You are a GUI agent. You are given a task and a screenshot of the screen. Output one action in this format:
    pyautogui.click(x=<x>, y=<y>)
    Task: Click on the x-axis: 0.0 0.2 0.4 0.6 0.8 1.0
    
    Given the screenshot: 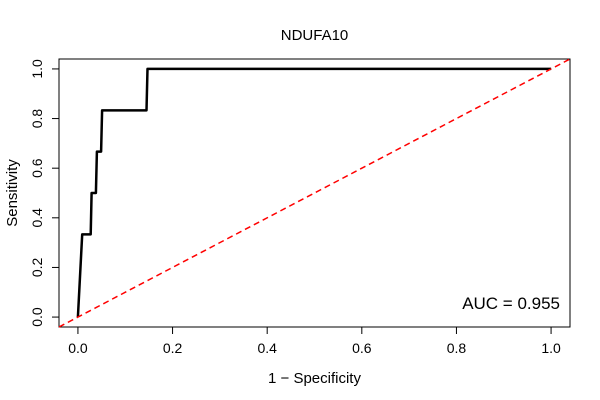 What is the action you would take?
    pyautogui.click(x=314, y=341)
    